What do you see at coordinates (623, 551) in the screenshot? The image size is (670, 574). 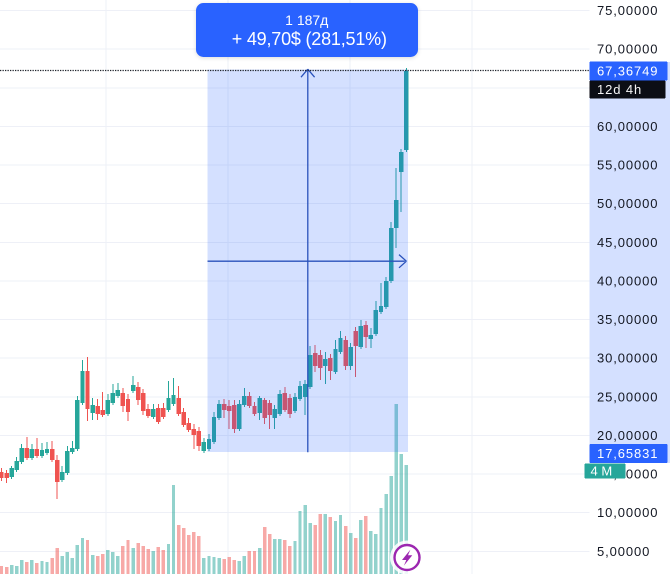 I see `svg-text: 5,00000` at bounding box center [623, 551].